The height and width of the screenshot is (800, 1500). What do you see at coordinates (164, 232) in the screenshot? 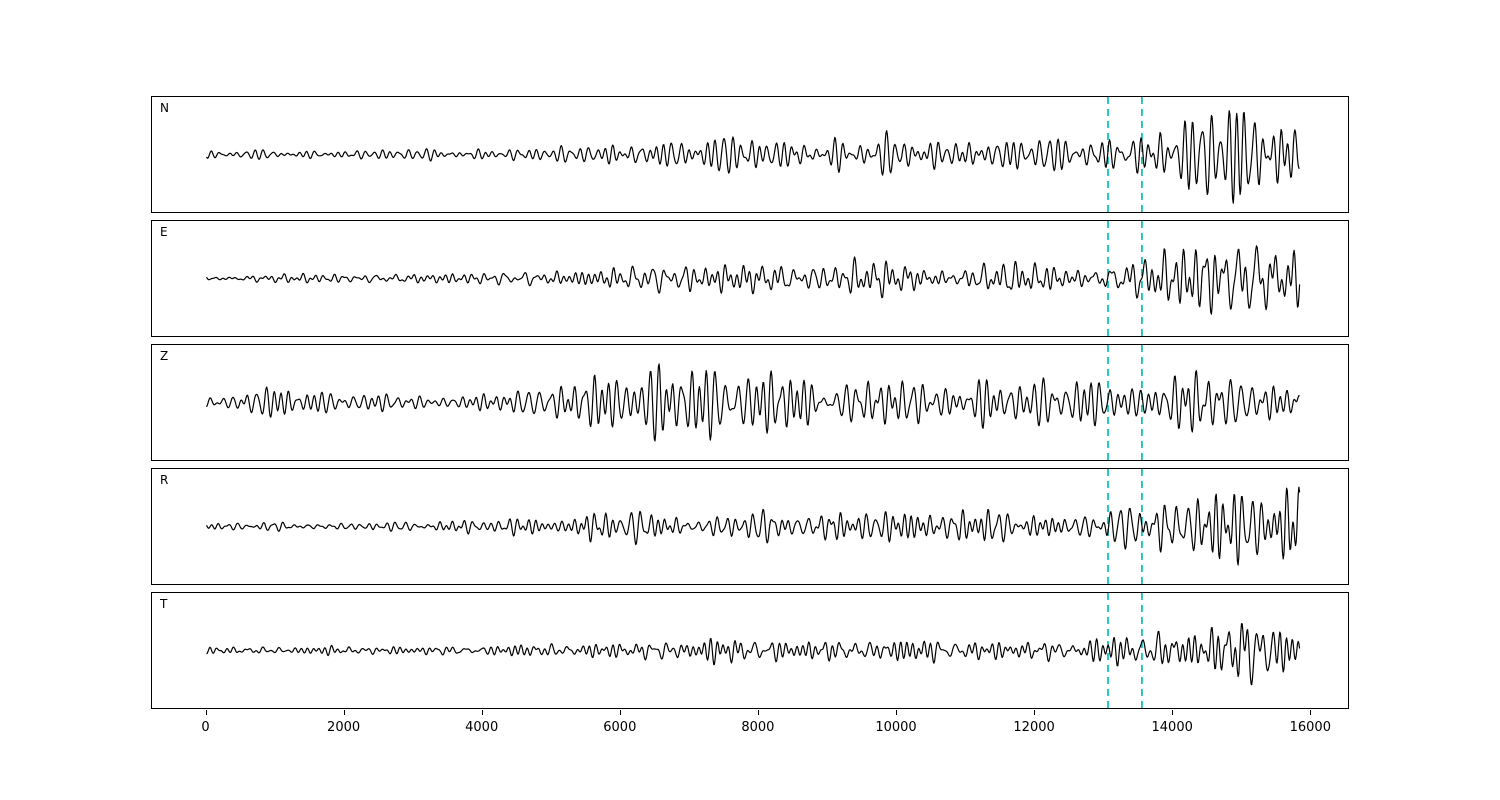
I see `channel-label: E` at bounding box center [164, 232].